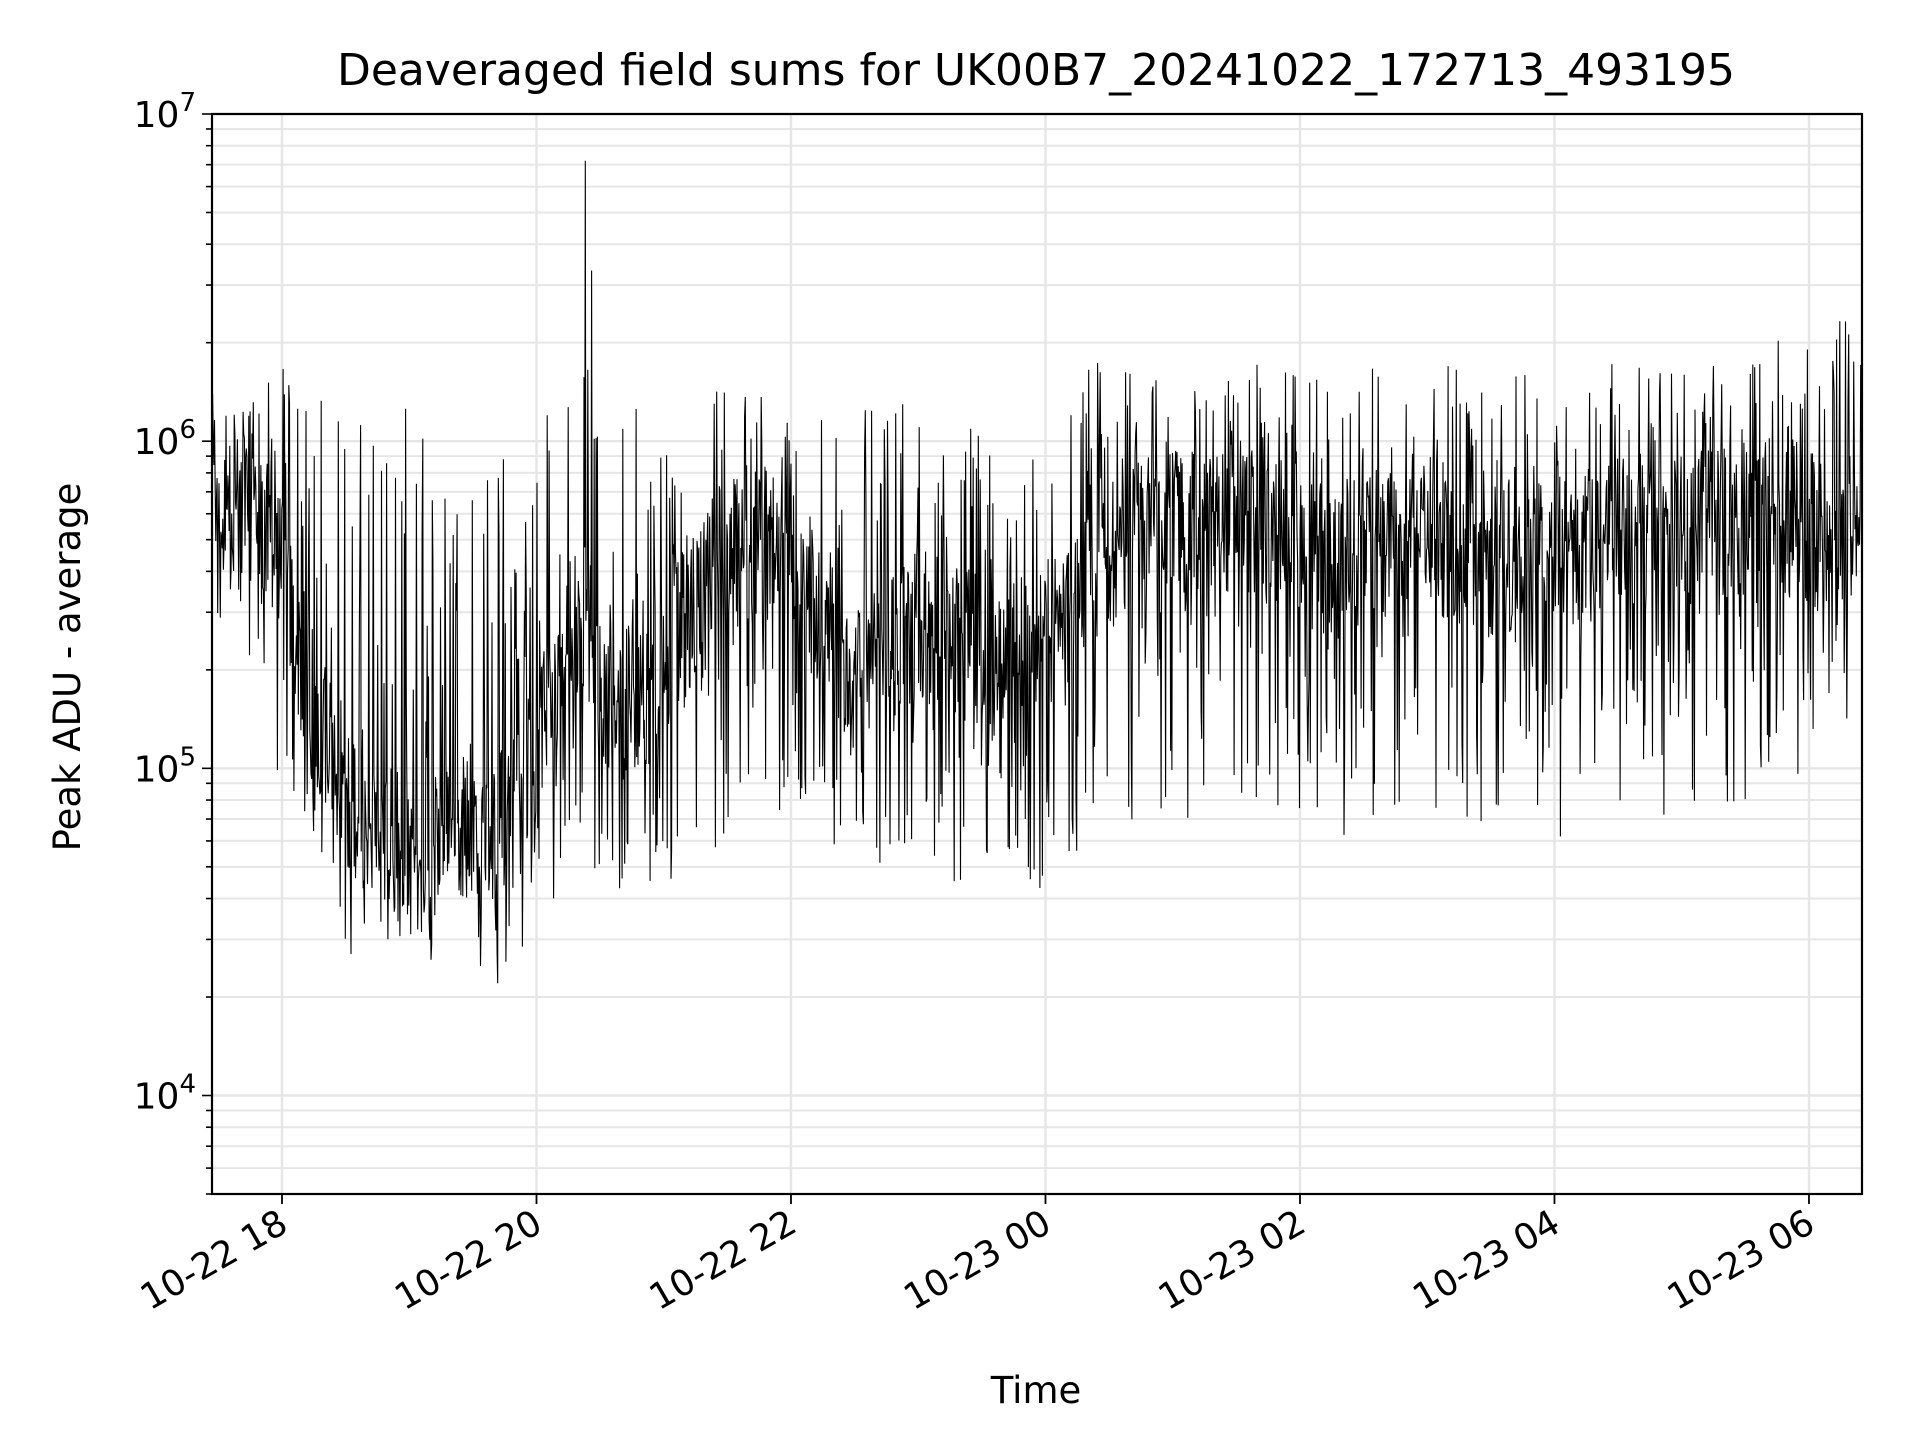 This screenshot has height=1440, width=1920. What do you see at coordinates (1036, 1390) in the screenshot?
I see `x-axis-label: Time` at bounding box center [1036, 1390].